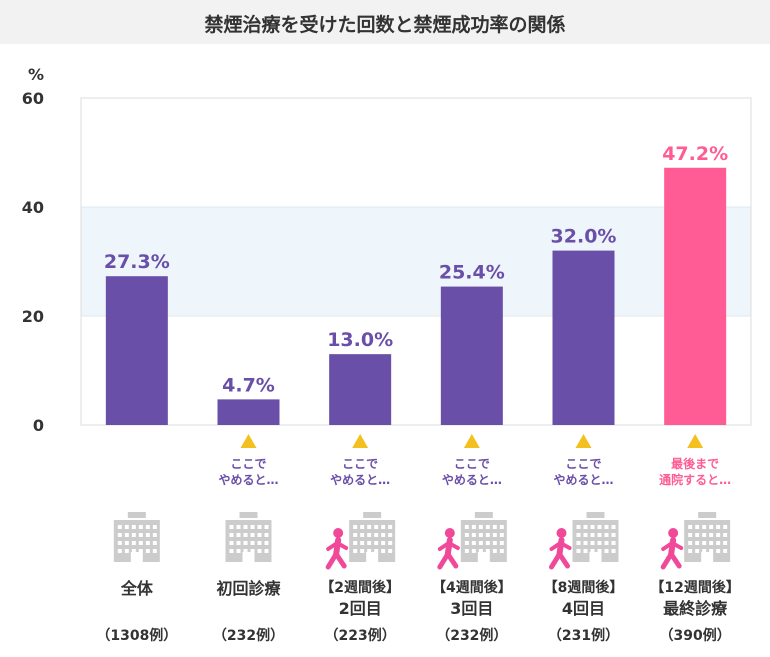  I want to click on category-label: 3回目, so click(471, 608).